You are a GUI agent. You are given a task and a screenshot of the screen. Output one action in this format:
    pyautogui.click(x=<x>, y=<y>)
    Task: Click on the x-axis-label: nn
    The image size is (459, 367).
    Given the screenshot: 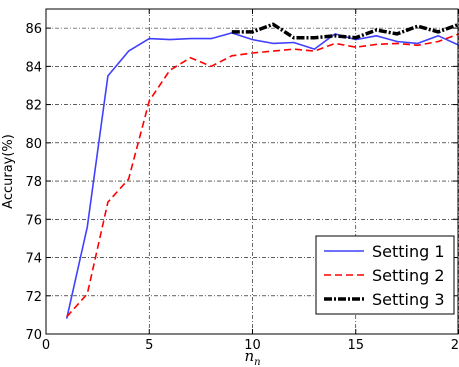 What is the action you would take?
    pyautogui.click(x=253, y=357)
    